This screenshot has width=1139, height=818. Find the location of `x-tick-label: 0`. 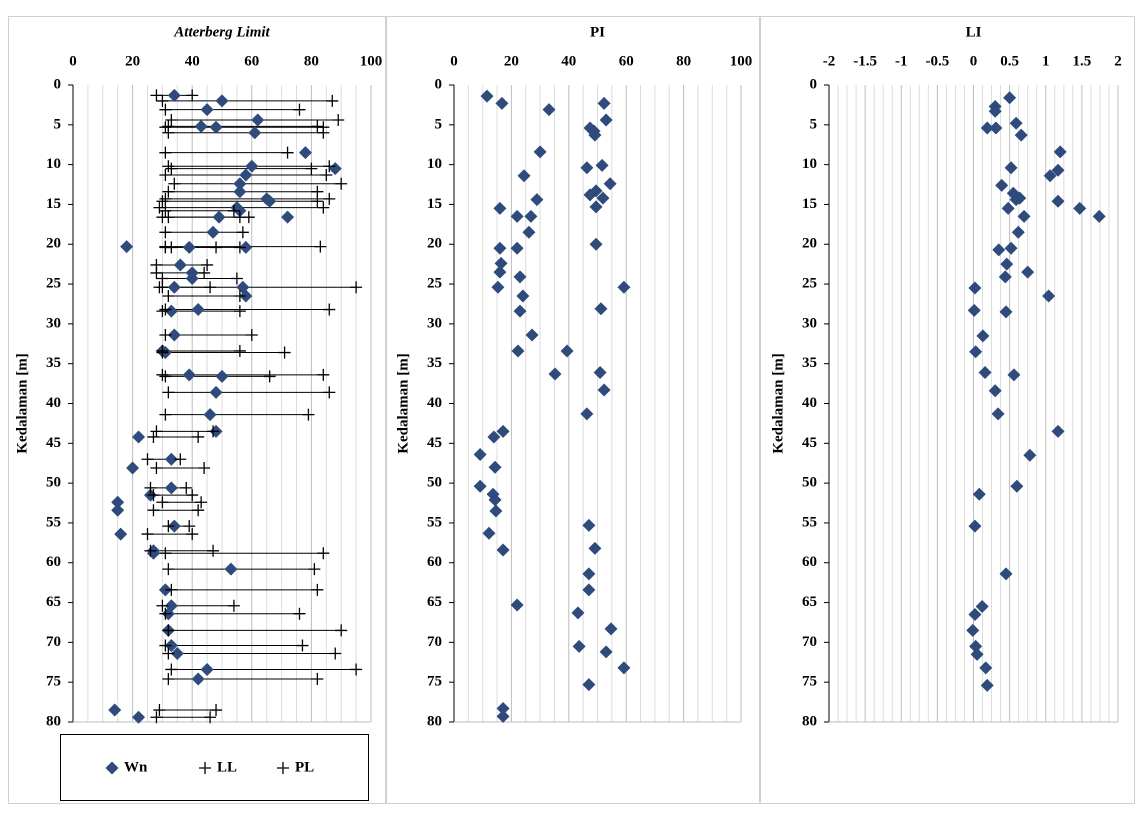

x-tick-label: 0 is located at coordinates (974, 61).